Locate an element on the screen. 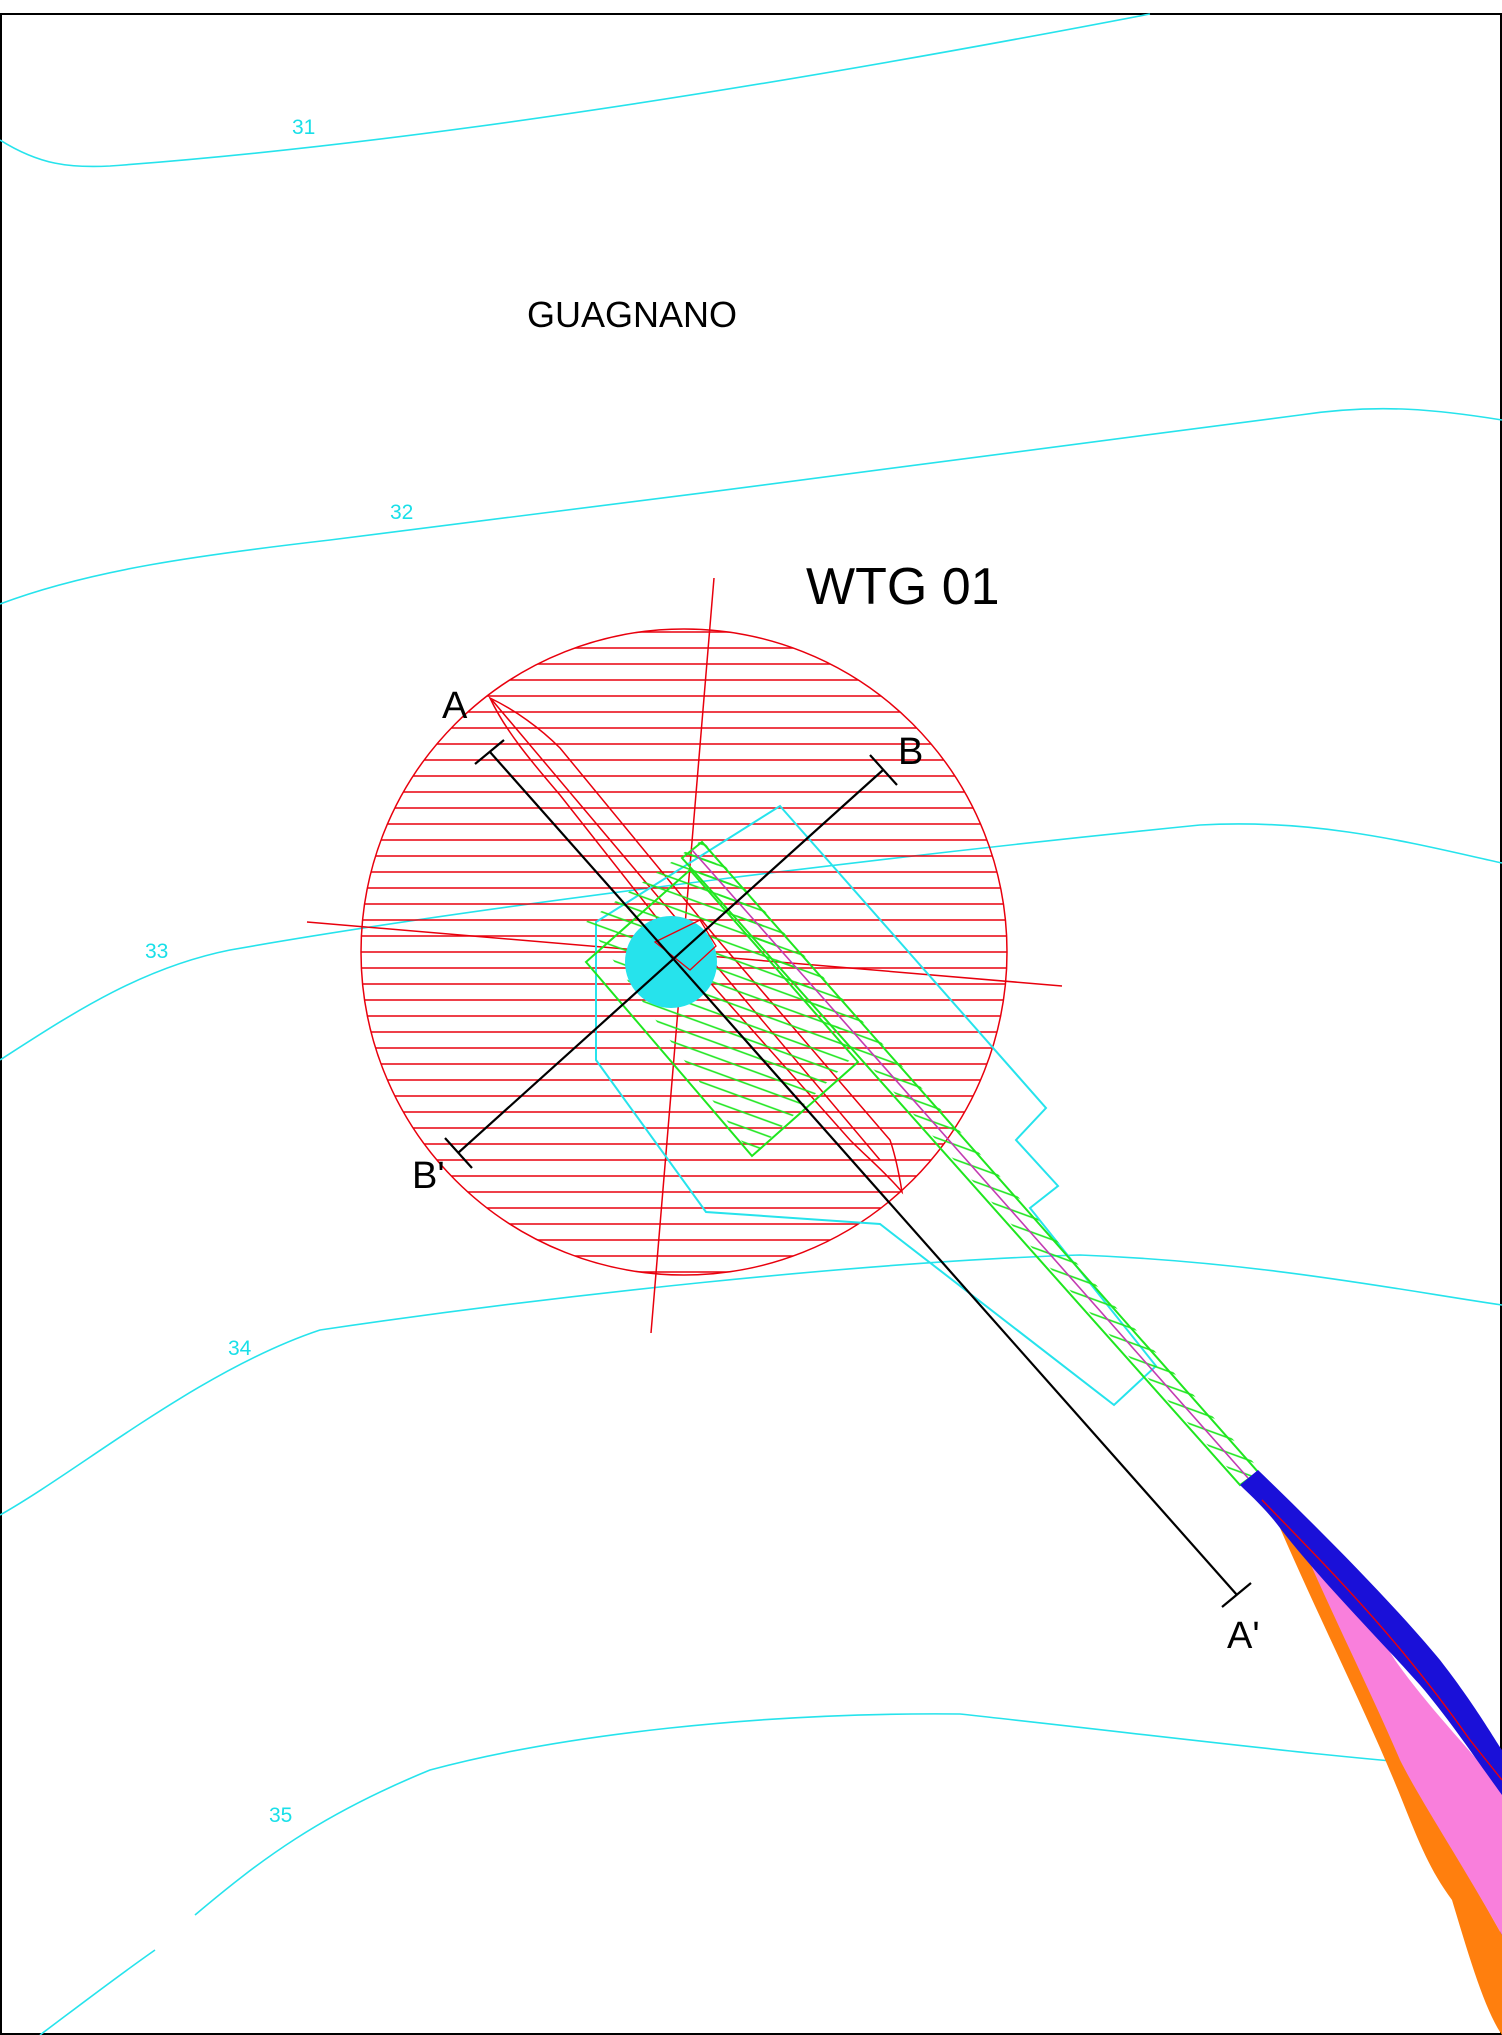 The width and height of the screenshot is (1502, 2035). section-line-b is located at coordinates (670, 961).